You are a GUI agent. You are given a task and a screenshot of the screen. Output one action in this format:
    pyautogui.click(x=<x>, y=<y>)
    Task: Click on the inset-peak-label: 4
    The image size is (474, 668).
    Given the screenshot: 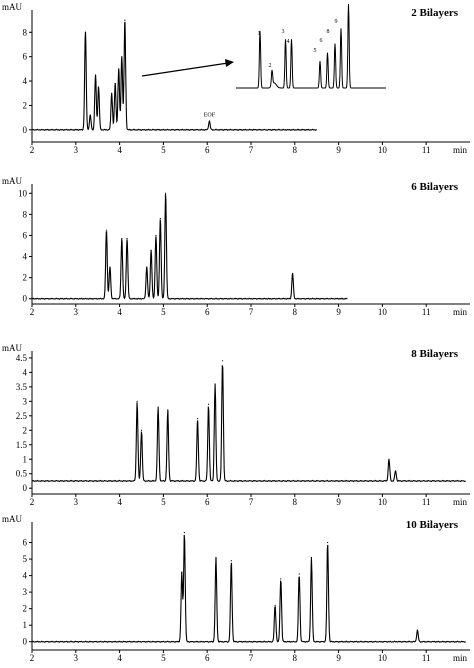 What is the action you would take?
    pyautogui.click(x=288, y=42)
    